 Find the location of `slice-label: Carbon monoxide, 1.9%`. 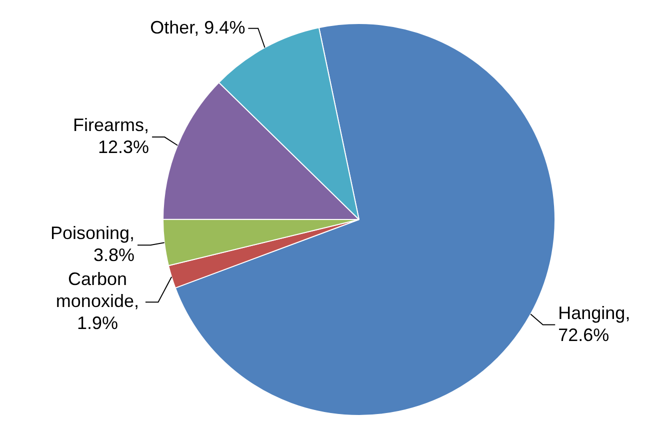

slice-label: Carbon monoxide, 1.9% is located at coordinates (97, 301).